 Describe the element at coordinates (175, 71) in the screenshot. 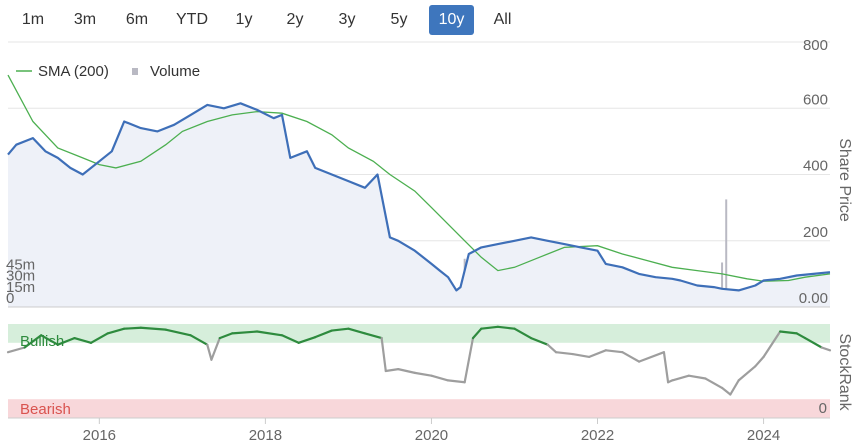

I see `legend-volume-label: Volume` at that location.